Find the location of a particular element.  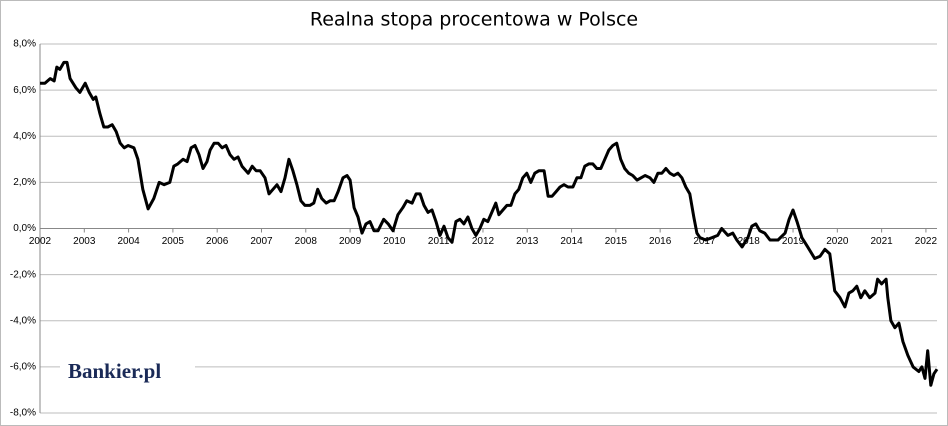

x-tick-label: 2022 is located at coordinates (926, 241).